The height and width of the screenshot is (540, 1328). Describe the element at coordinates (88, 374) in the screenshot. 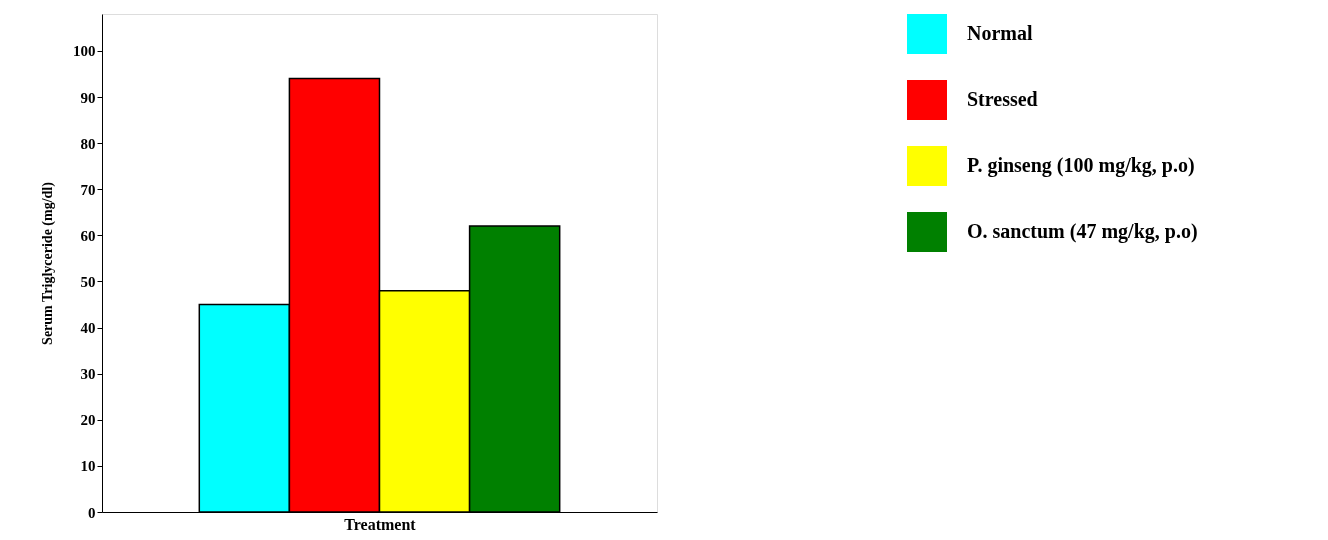

I see `y-tick-label: 30` at that location.